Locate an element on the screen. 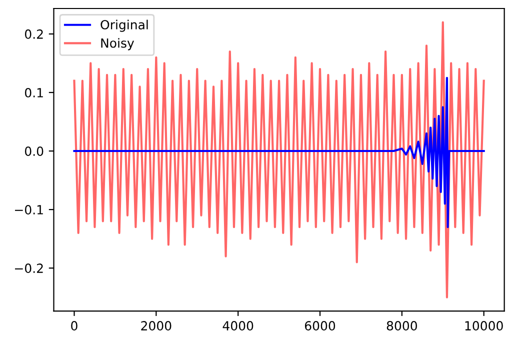  x-tick-label: 8000 is located at coordinates (401, 325).